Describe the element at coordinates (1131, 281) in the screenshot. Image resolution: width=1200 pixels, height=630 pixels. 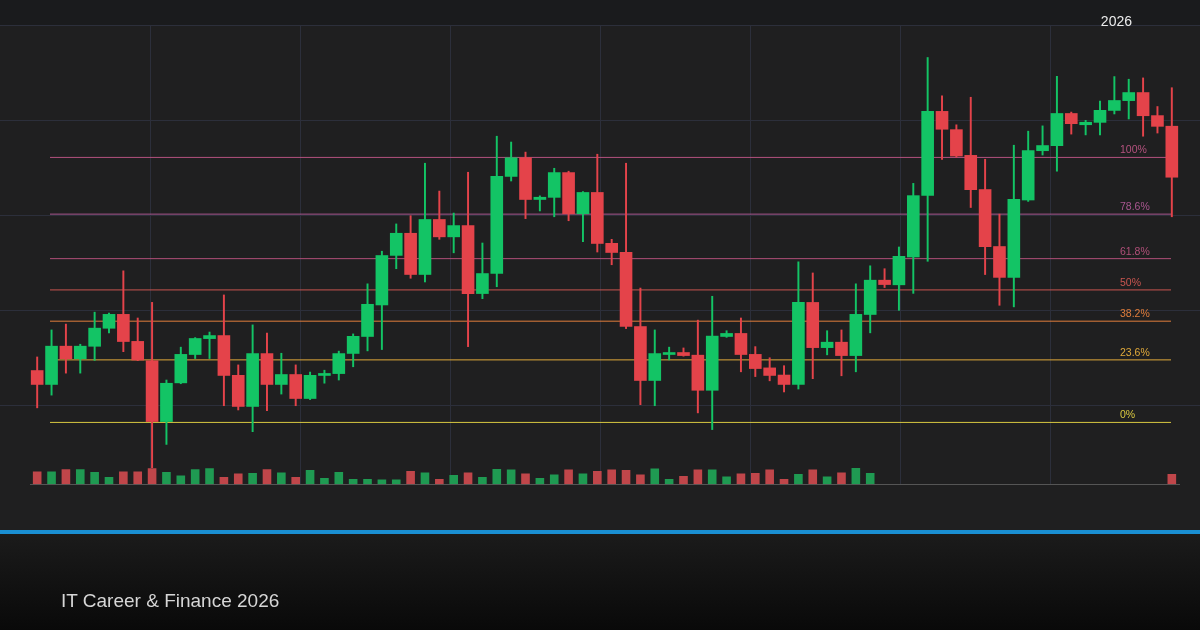
I see `ref-line-label: 50%` at that location.